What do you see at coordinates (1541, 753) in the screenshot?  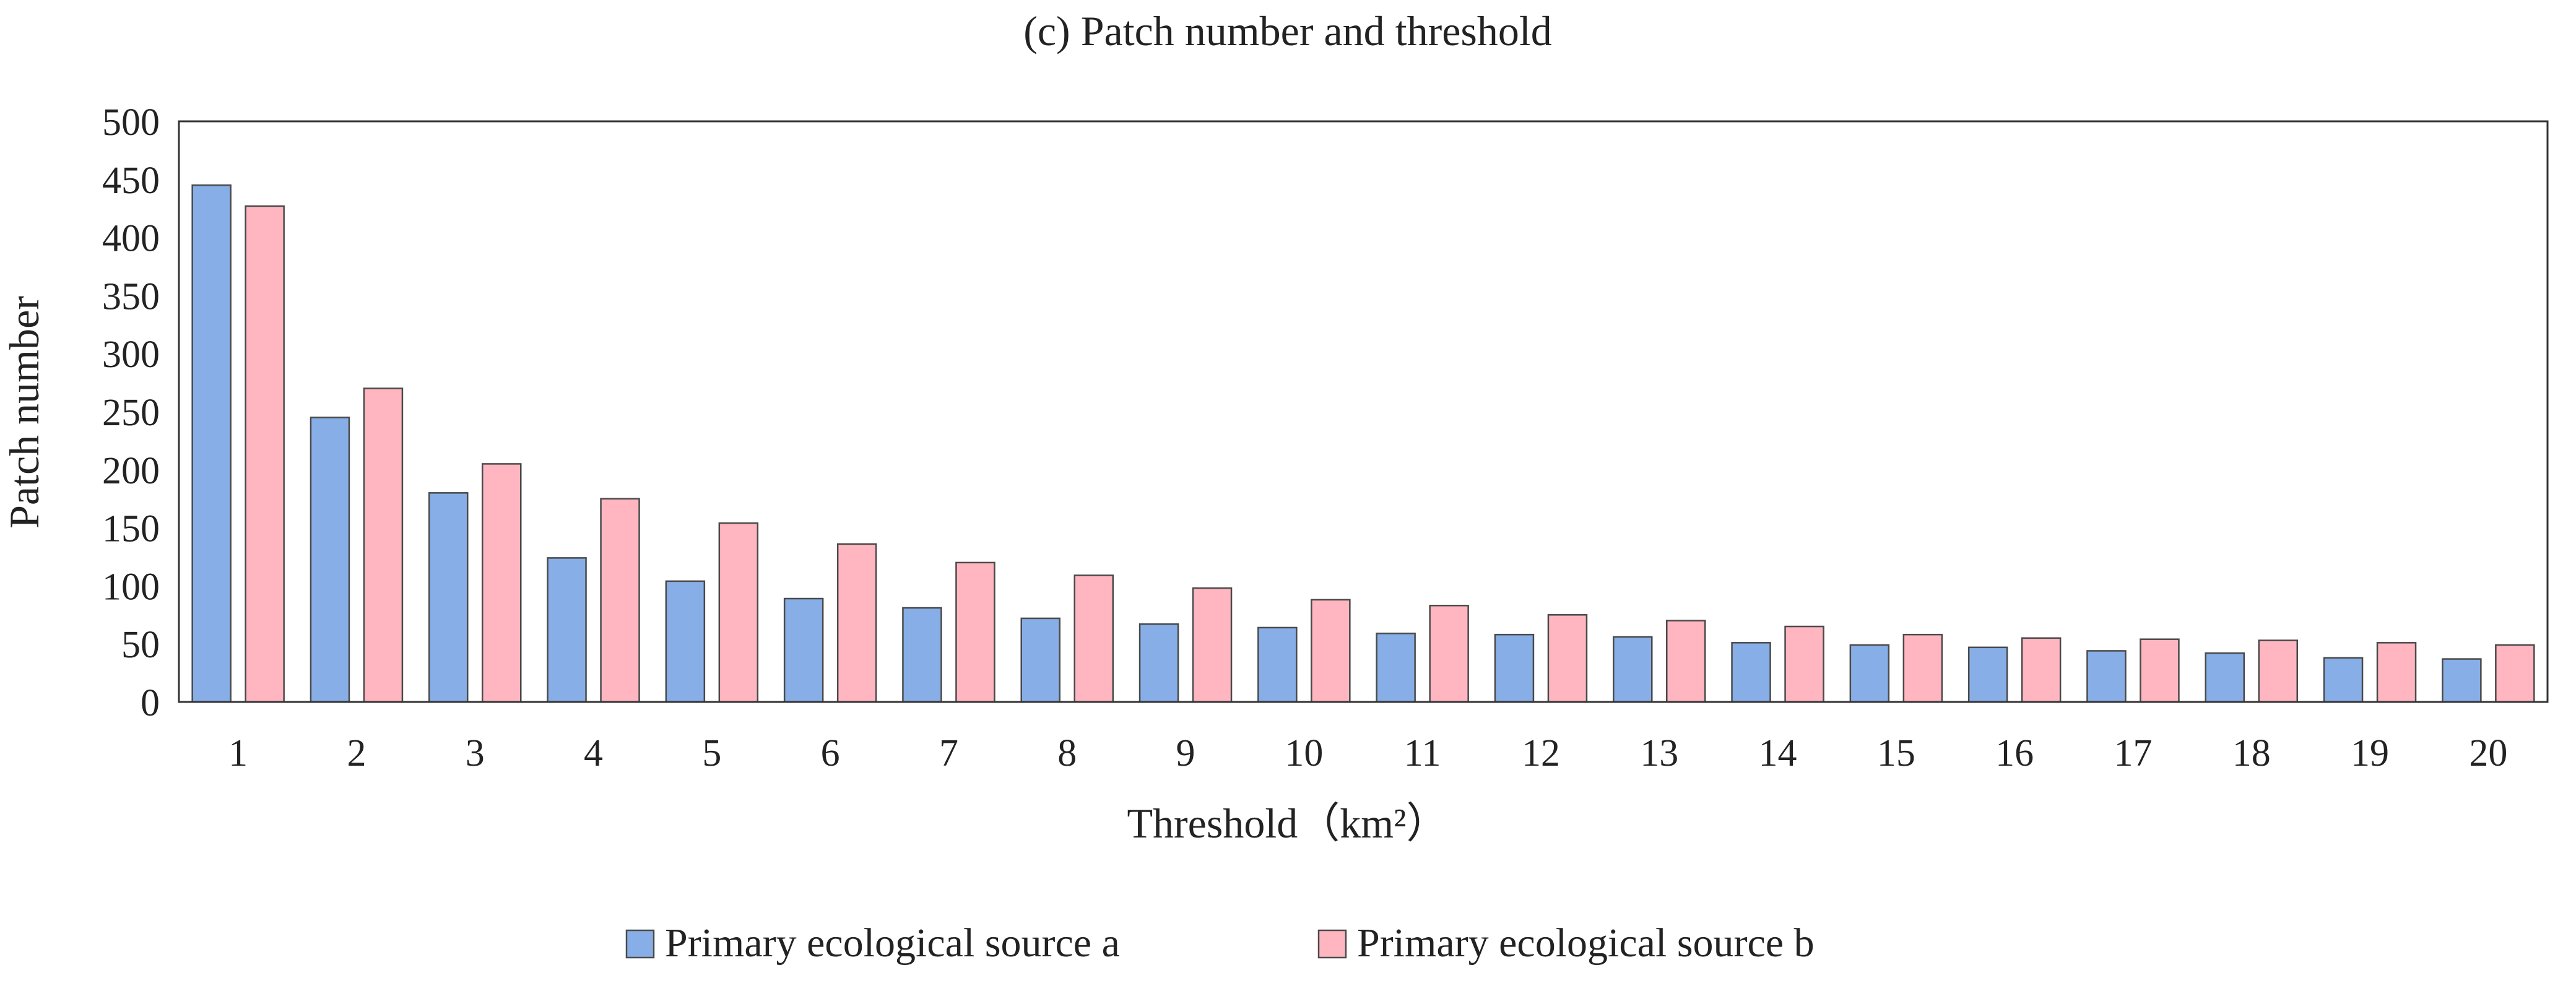 I see `x-tick-label: 12` at bounding box center [1541, 753].